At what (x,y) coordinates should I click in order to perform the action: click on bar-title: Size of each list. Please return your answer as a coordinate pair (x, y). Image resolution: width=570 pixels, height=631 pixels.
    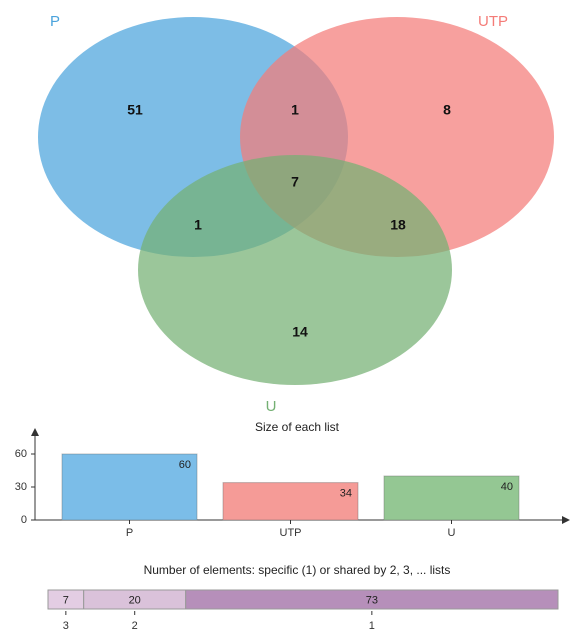
    Looking at the image, I should click on (297, 427).